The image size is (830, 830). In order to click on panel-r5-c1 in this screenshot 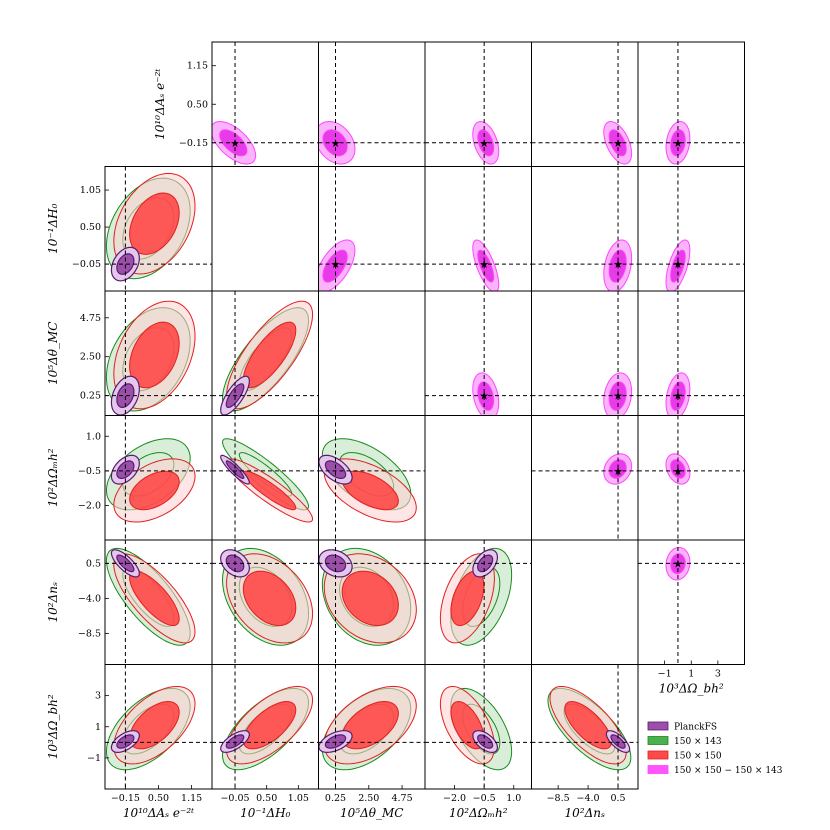, I will do `click(265, 727)`.